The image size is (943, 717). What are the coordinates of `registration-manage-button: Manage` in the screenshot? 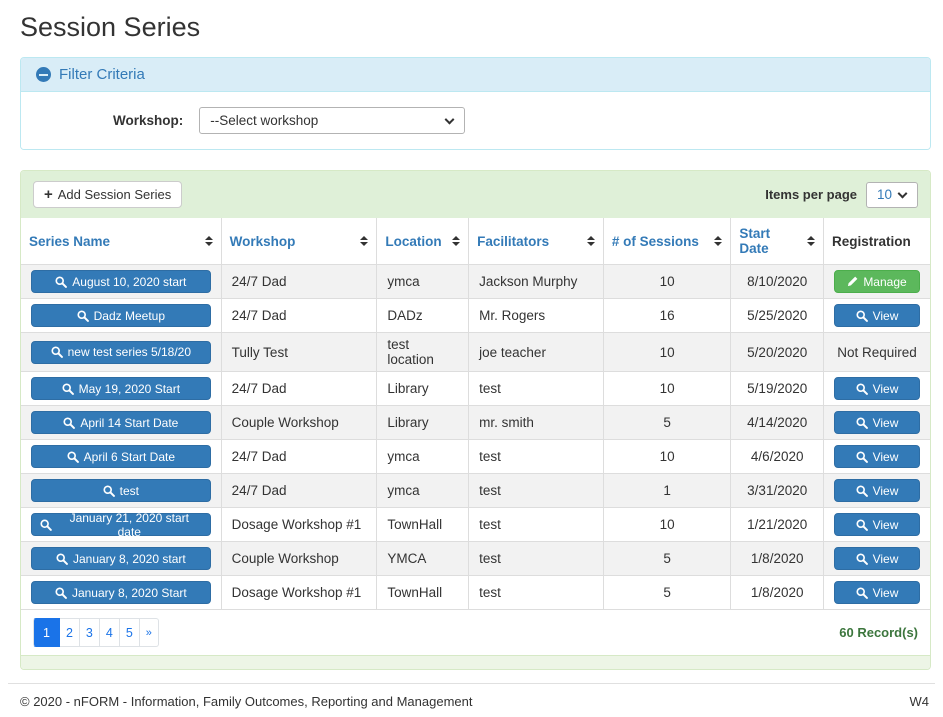 It's located at (877, 281).